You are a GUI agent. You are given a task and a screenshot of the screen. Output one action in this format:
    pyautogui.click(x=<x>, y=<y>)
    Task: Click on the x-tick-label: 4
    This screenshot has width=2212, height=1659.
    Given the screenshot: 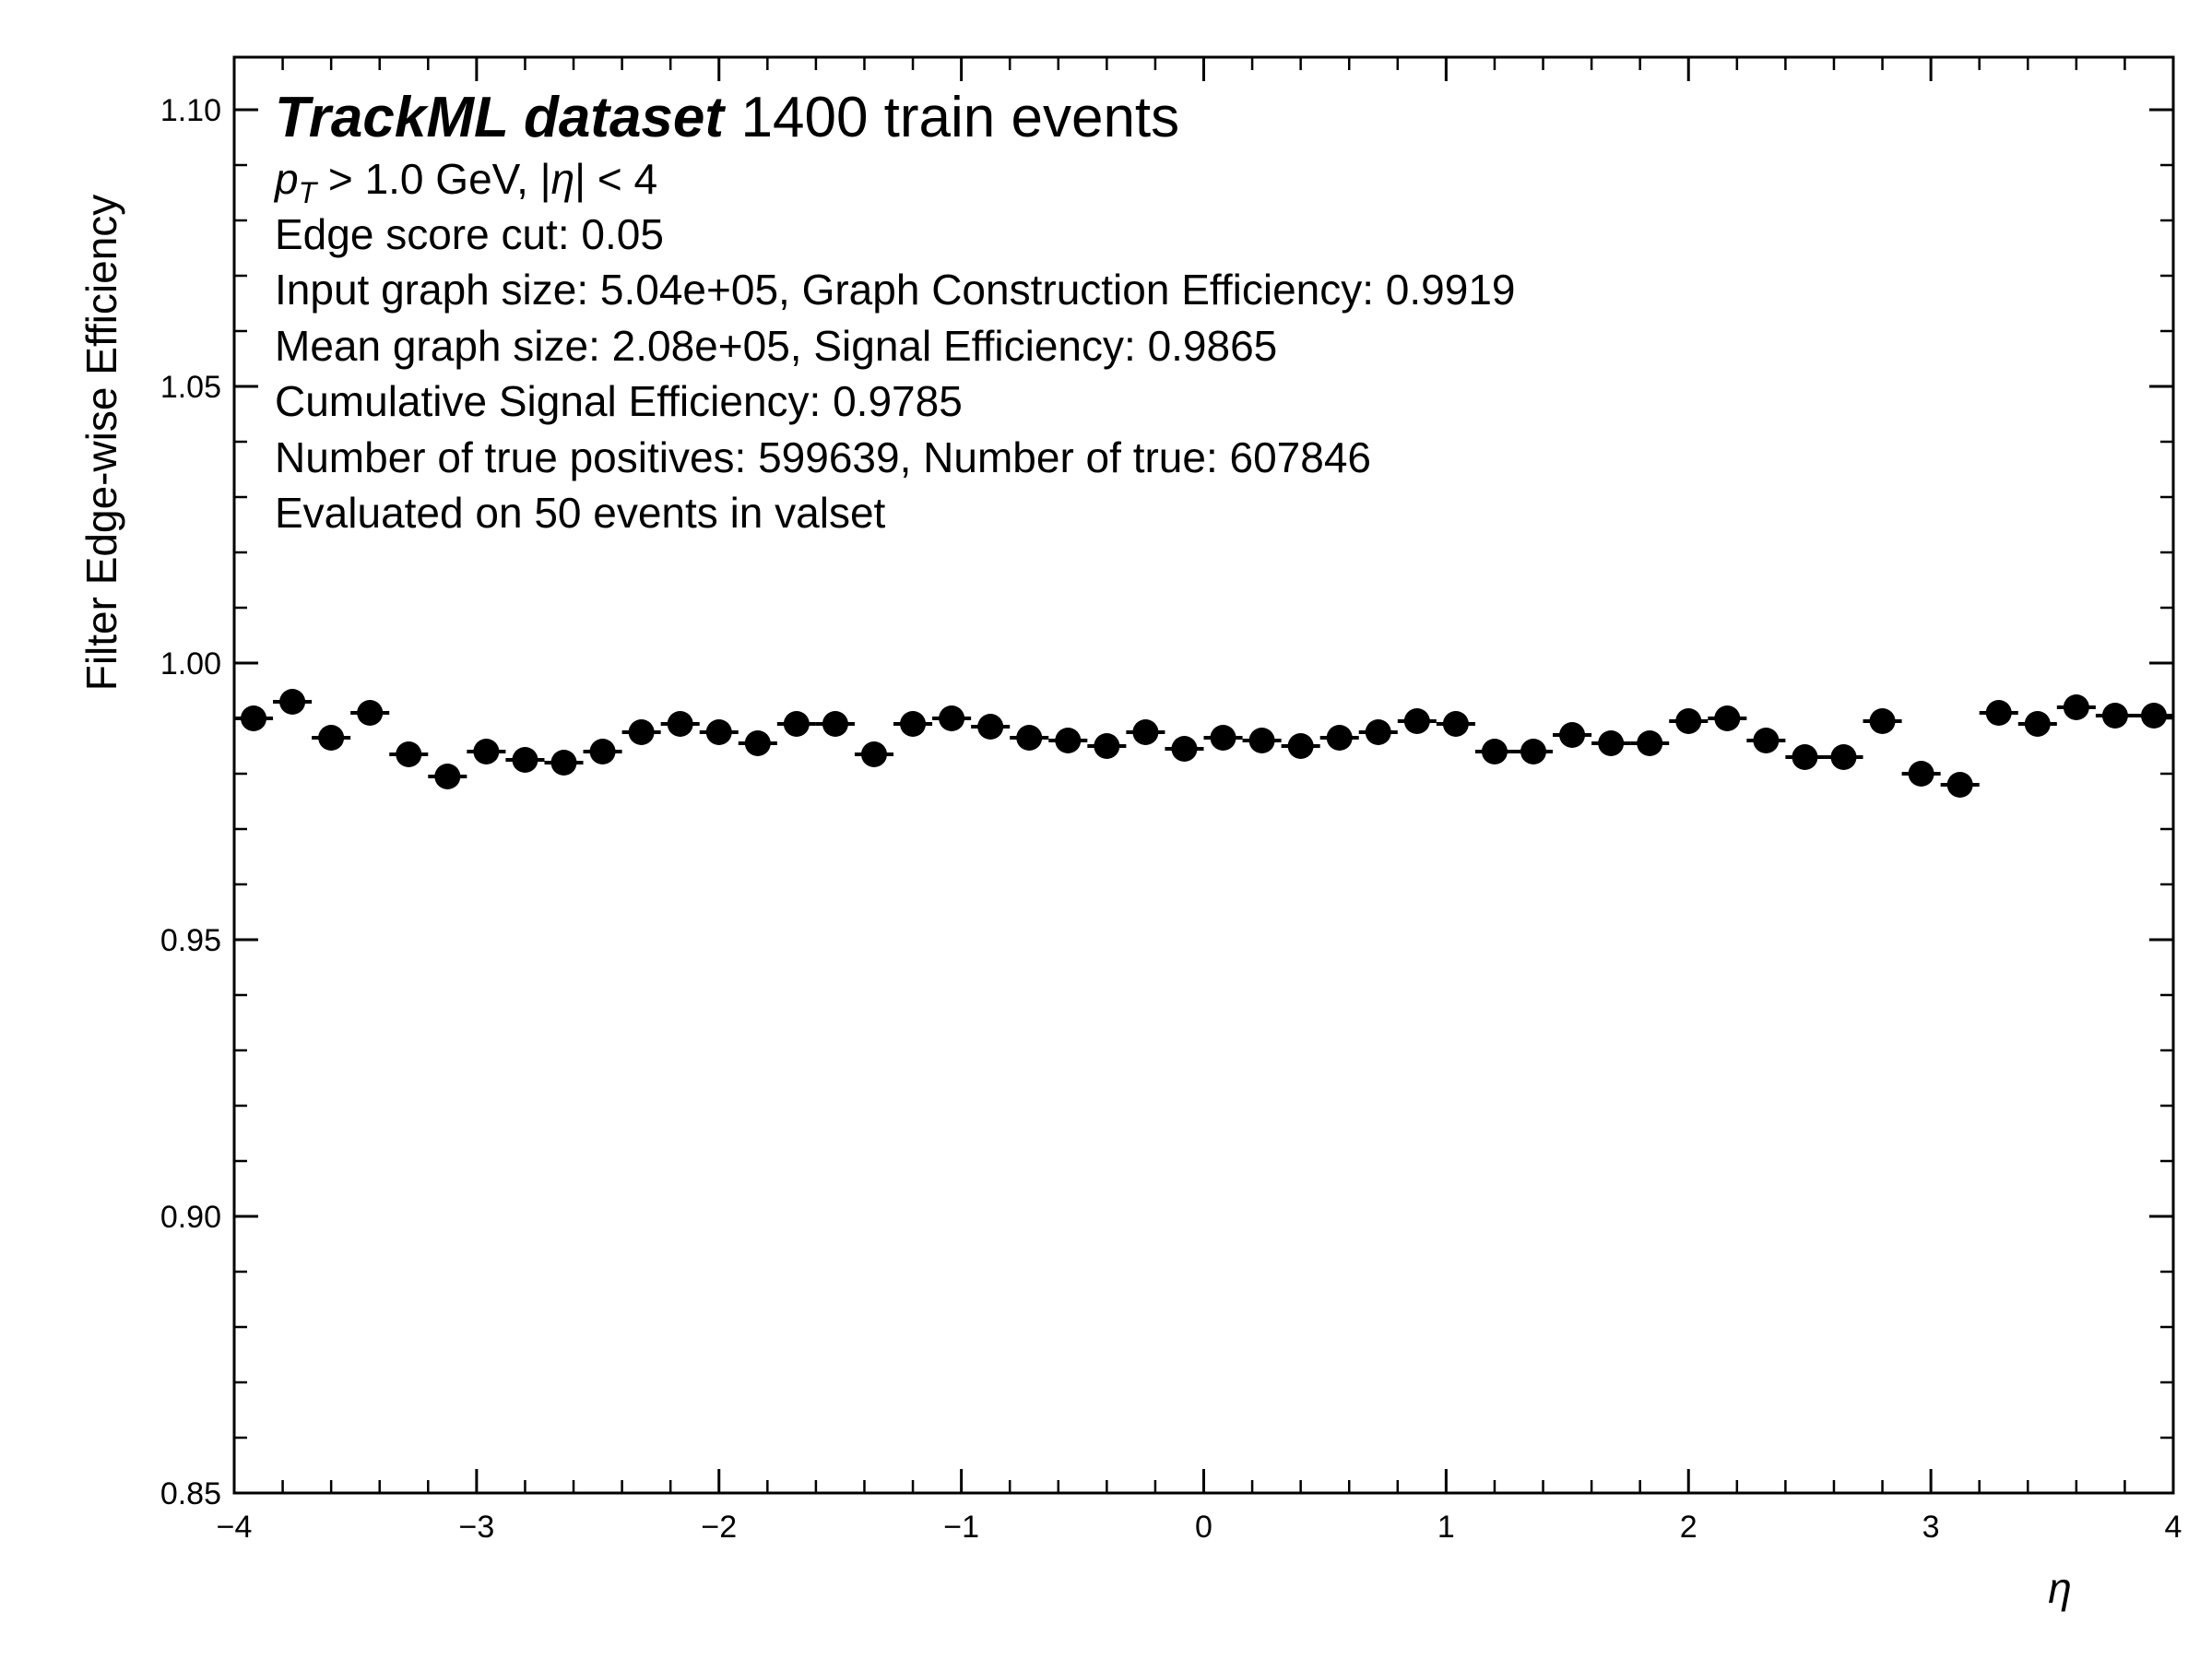 What is the action you would take?
    pyautogui.click(x=2174, y=1527)
    